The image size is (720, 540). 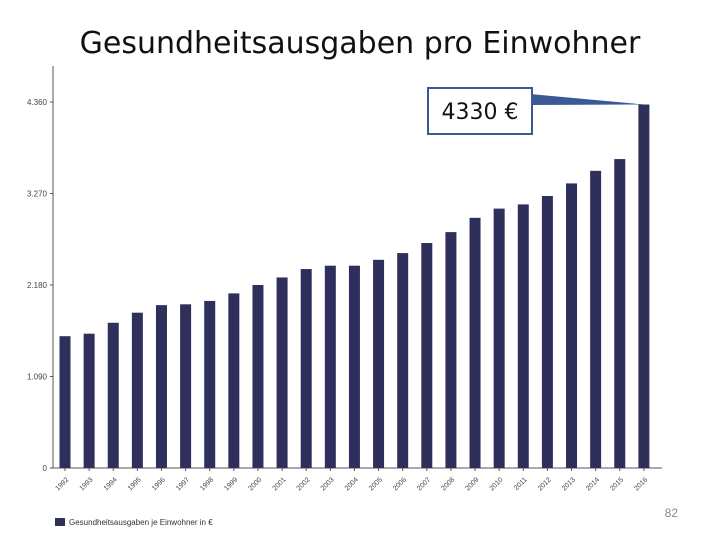 I want to click on x-tick-label: 2003, so click(x=328, y=484).